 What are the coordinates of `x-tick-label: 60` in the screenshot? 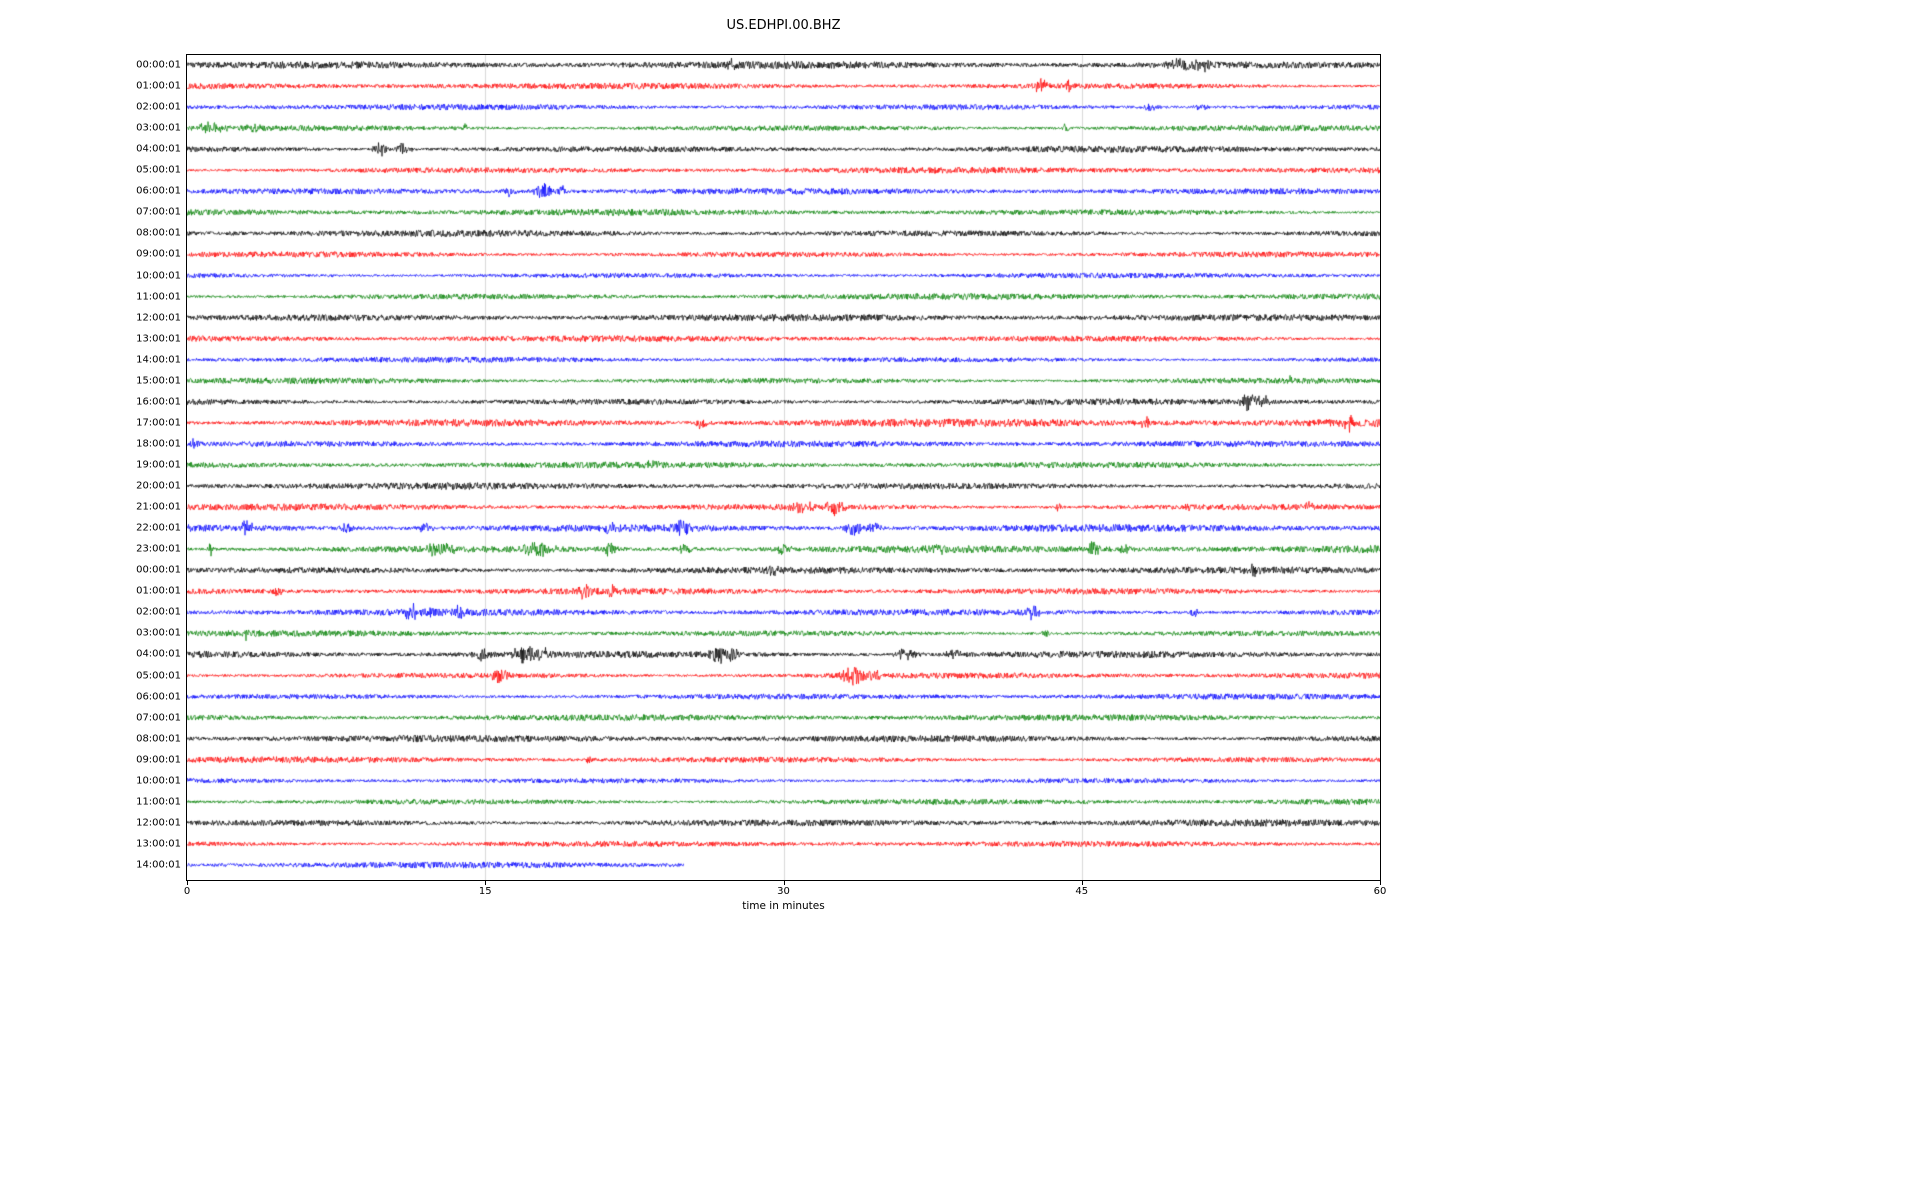 It's located at (1380, 891).